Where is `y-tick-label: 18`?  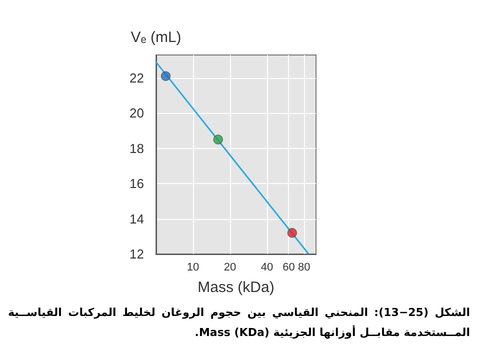 y-tick-label: 18 is located at coordinates (137, 148).